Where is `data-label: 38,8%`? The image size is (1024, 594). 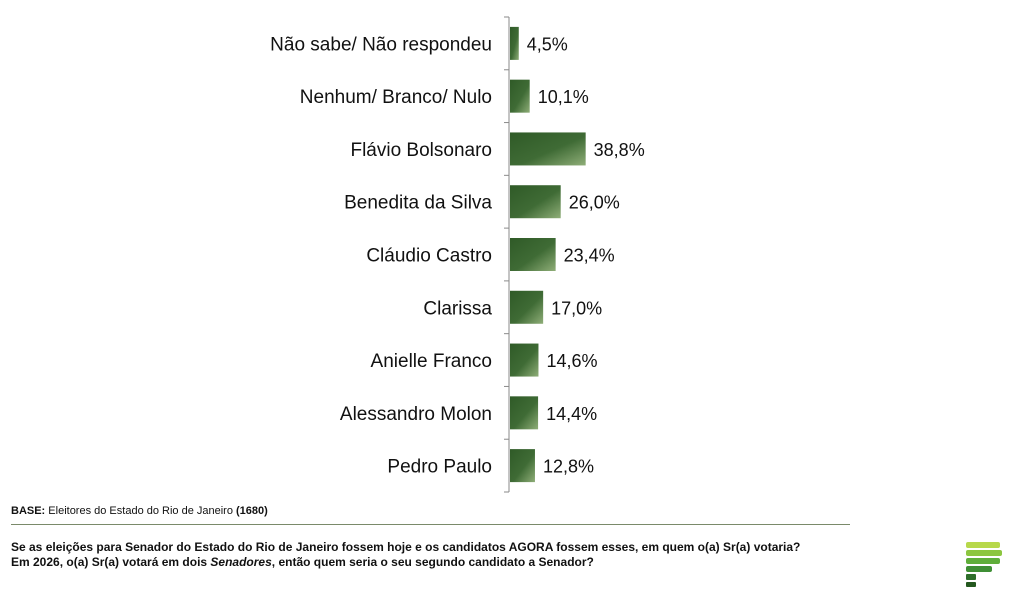 data-label: 38,8% is located at coordinates (619, 150).